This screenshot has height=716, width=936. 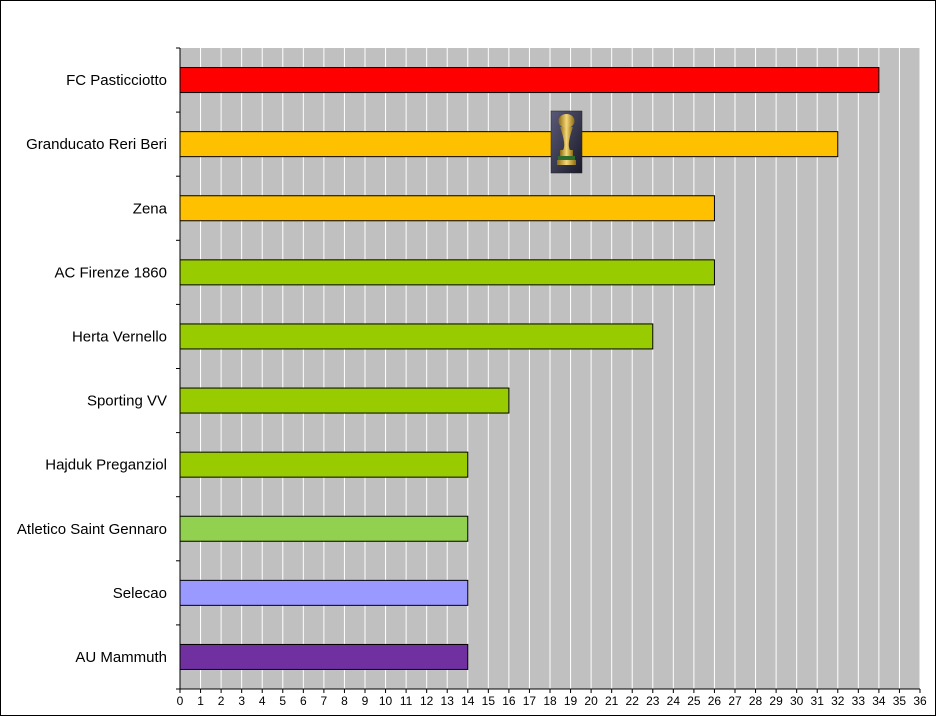 What do you see at coordinates (116, 80) in the screenshot?
I see `category-label: FC Pasticciotto` at bounding box center [116, 80].